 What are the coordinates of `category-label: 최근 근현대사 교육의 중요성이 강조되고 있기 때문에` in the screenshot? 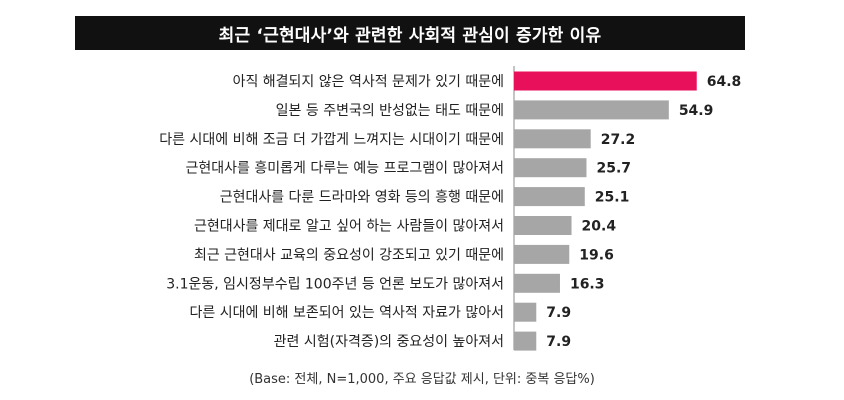 It's located at (349, 255).